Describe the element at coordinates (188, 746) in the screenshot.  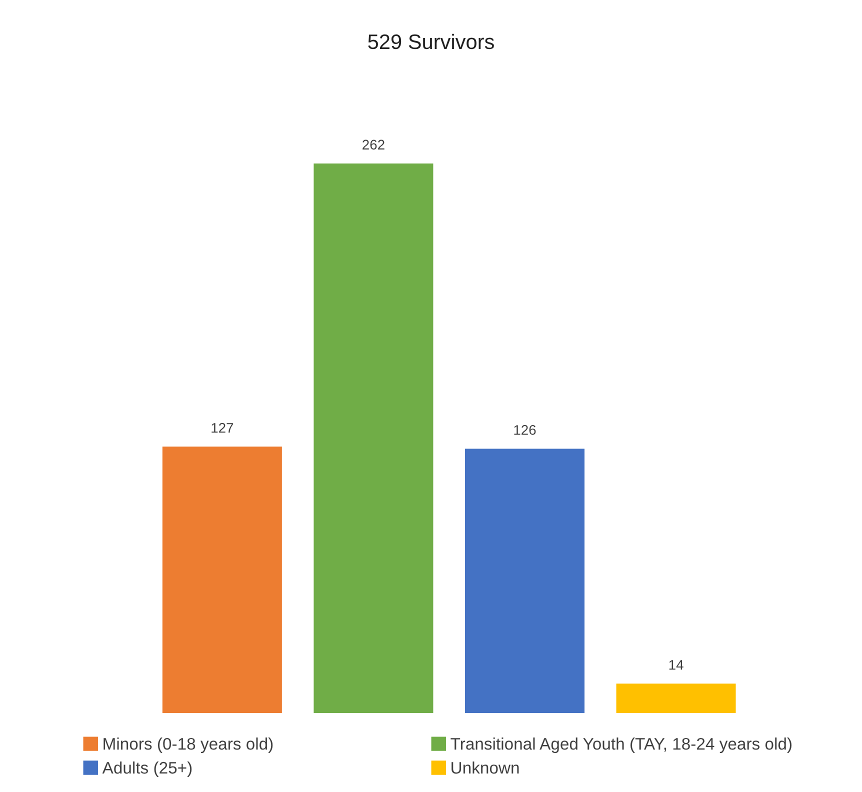
I see `legend-label: Minors (0-18 years old)` at that location.